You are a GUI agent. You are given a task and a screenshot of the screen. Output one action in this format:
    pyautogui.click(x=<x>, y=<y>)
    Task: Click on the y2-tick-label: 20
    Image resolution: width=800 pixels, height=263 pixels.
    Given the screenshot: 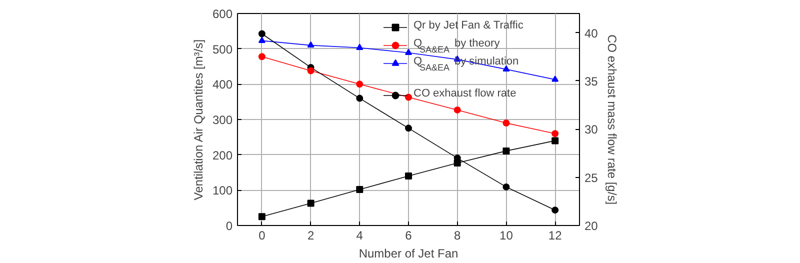 What is the action you would take?
    pyautogui.click(x=591, y=226)
    